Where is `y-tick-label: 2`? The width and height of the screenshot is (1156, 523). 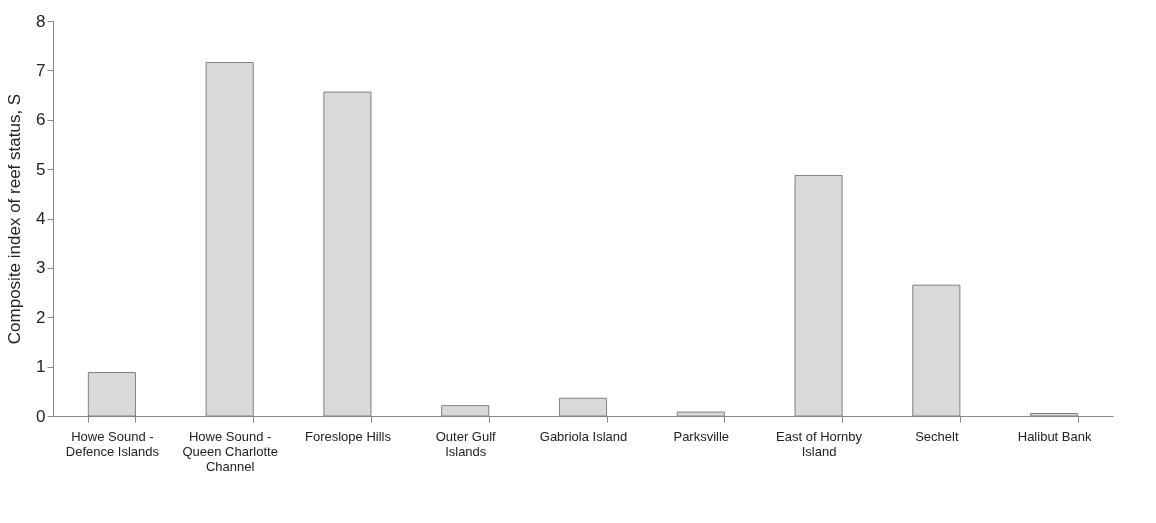
y-tick-label: 2 is located at coordinates (41, 317).